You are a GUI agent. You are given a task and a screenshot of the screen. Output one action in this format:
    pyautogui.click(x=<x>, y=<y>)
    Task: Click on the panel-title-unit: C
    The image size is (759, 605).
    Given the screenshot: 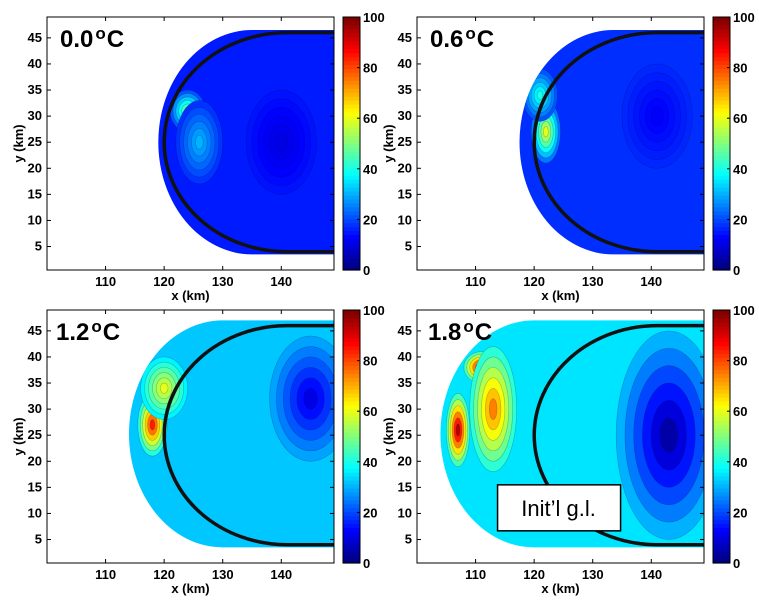 What is the action you would take?
    pyautogui.click(x=111, y=332)
    